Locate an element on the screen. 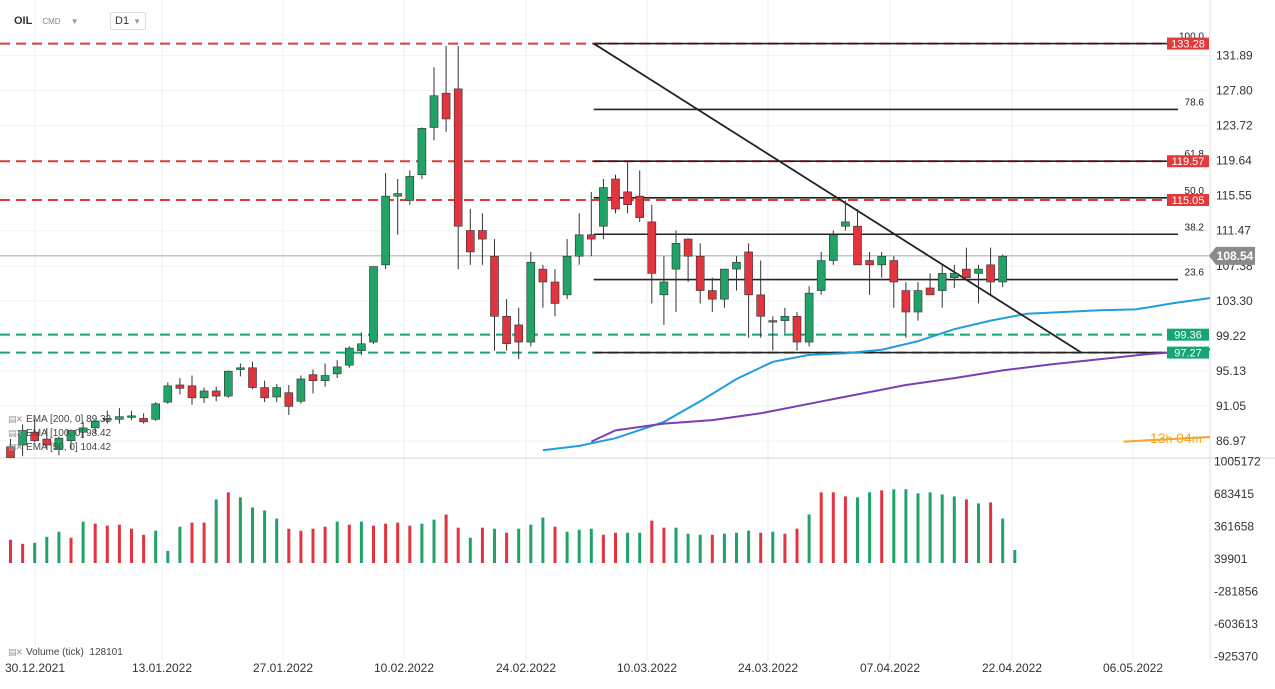 The image size is (1275, 689). level-price-tag-text: 115.05 is located at coordinates (1188, 201).